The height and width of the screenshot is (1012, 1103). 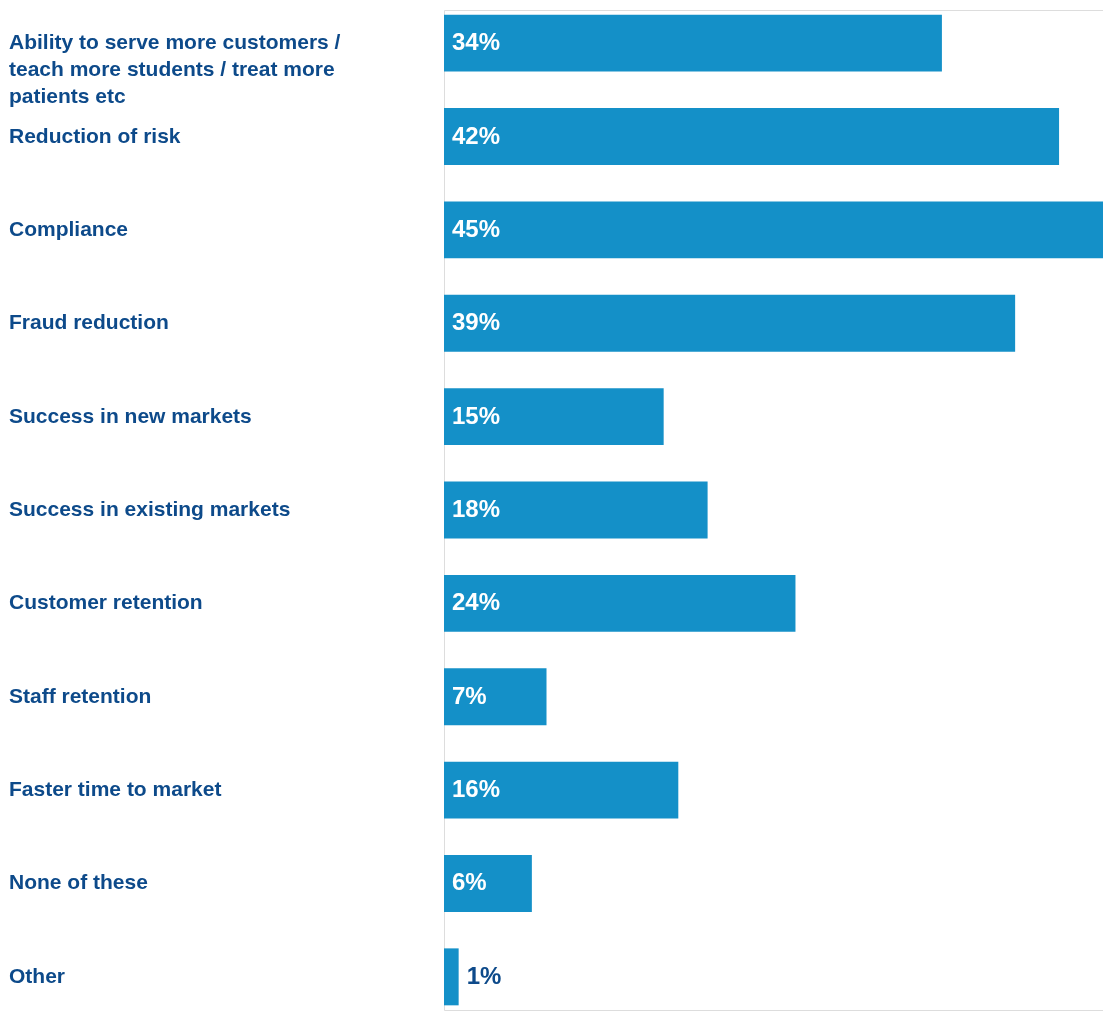 I want to click on y-tick-label: Success in new markets, so click(x=130, y=415).